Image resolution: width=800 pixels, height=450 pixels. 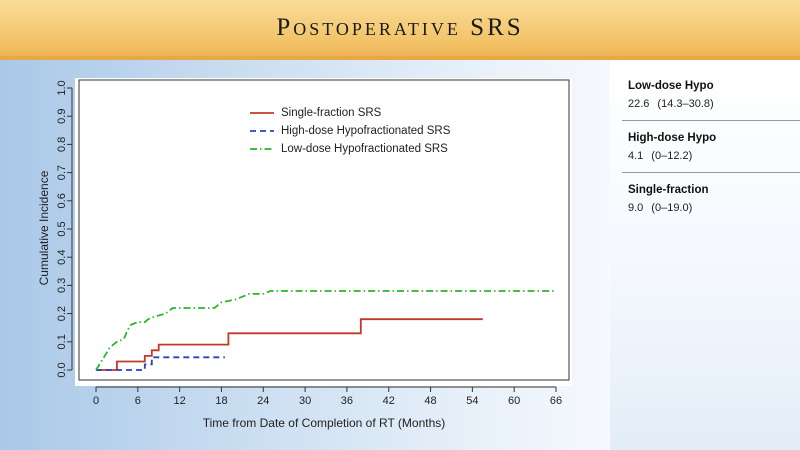 I want to click on stat-low-dose: Low-dose Hypo 22.6 (14.3–30.8), so click(x=671, y=95).